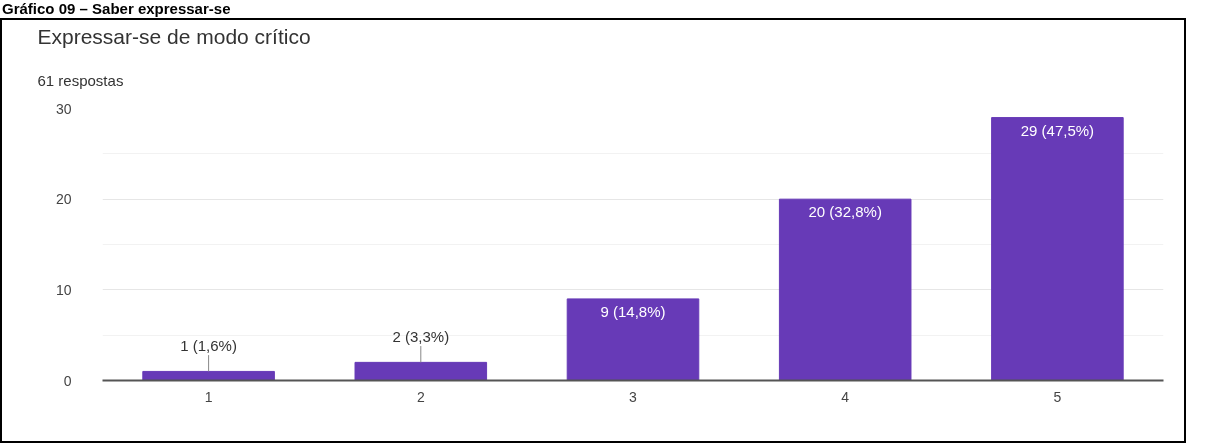  What do you see at coordinates (174, 36) in the screenshot?
I see `chart-title: Expressar-se de modo crítico` at bounding box center [174, 36].